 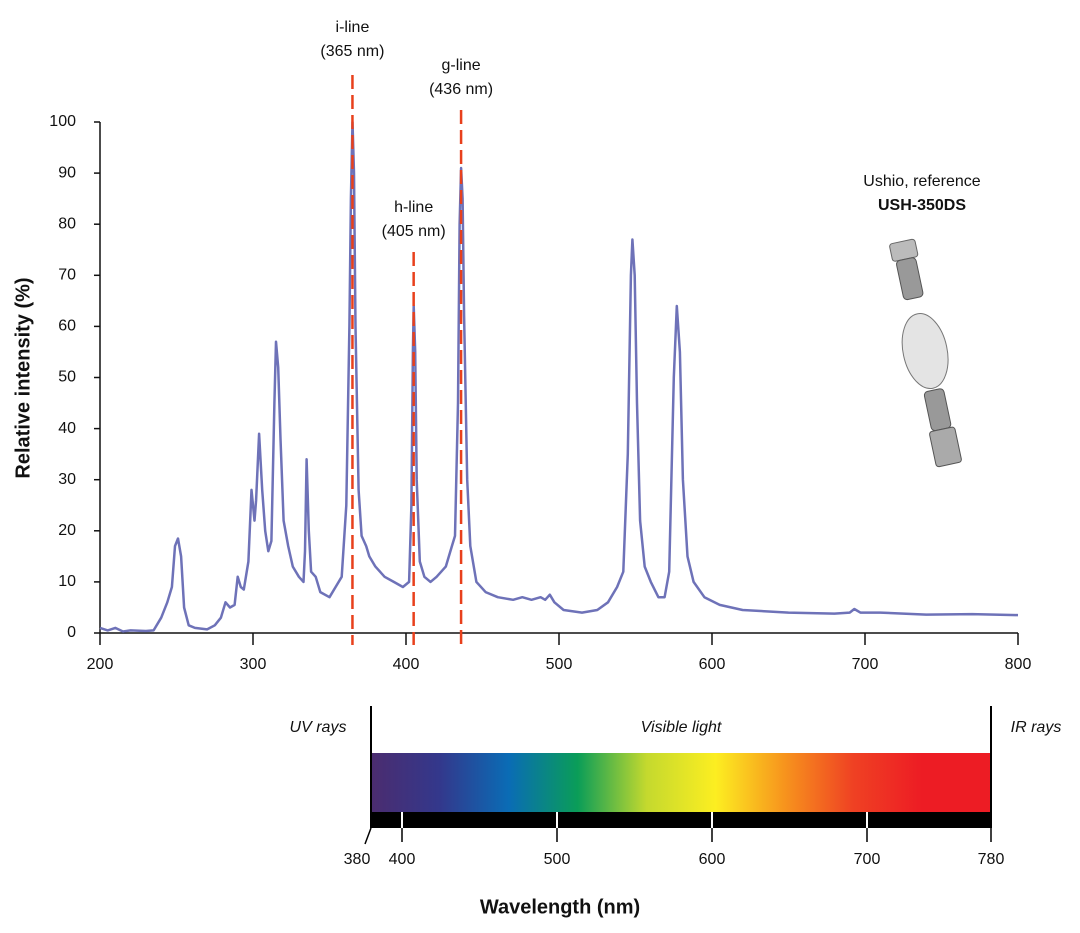 I want to click on annotation-label: g-line, so click(x=461, y=65).